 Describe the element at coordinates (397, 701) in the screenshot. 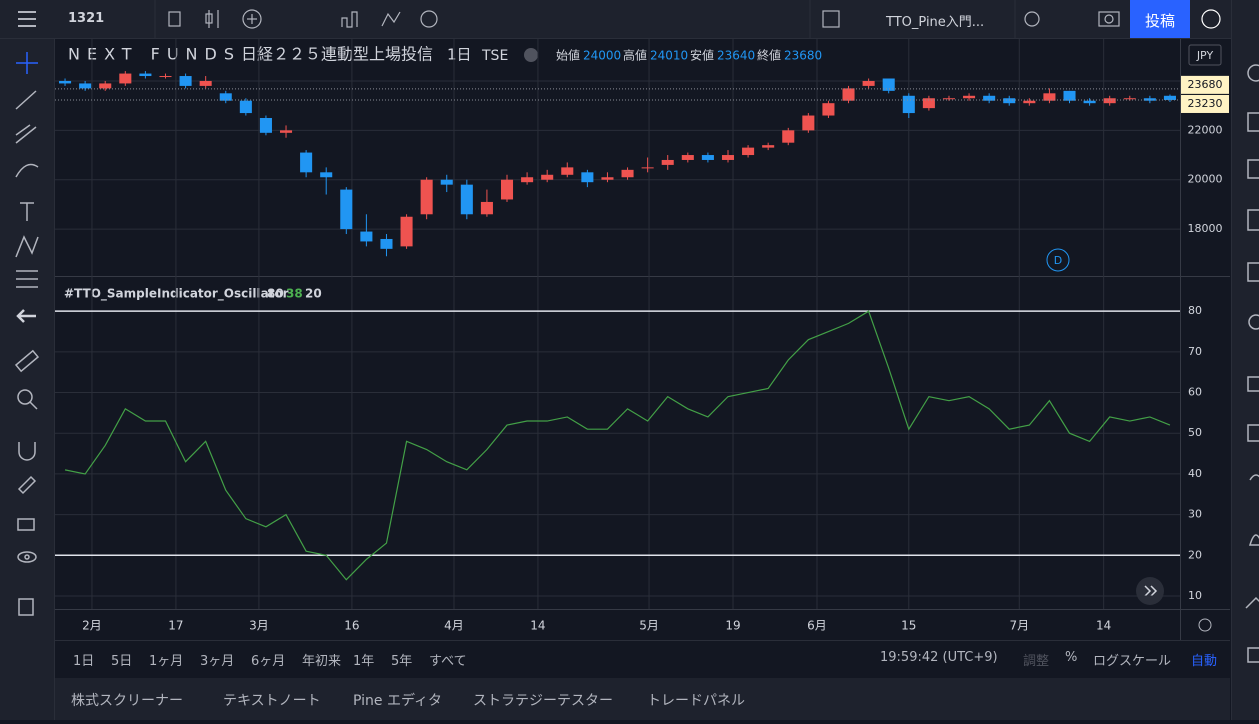

I see `tab: Pine エディタ` at that location.